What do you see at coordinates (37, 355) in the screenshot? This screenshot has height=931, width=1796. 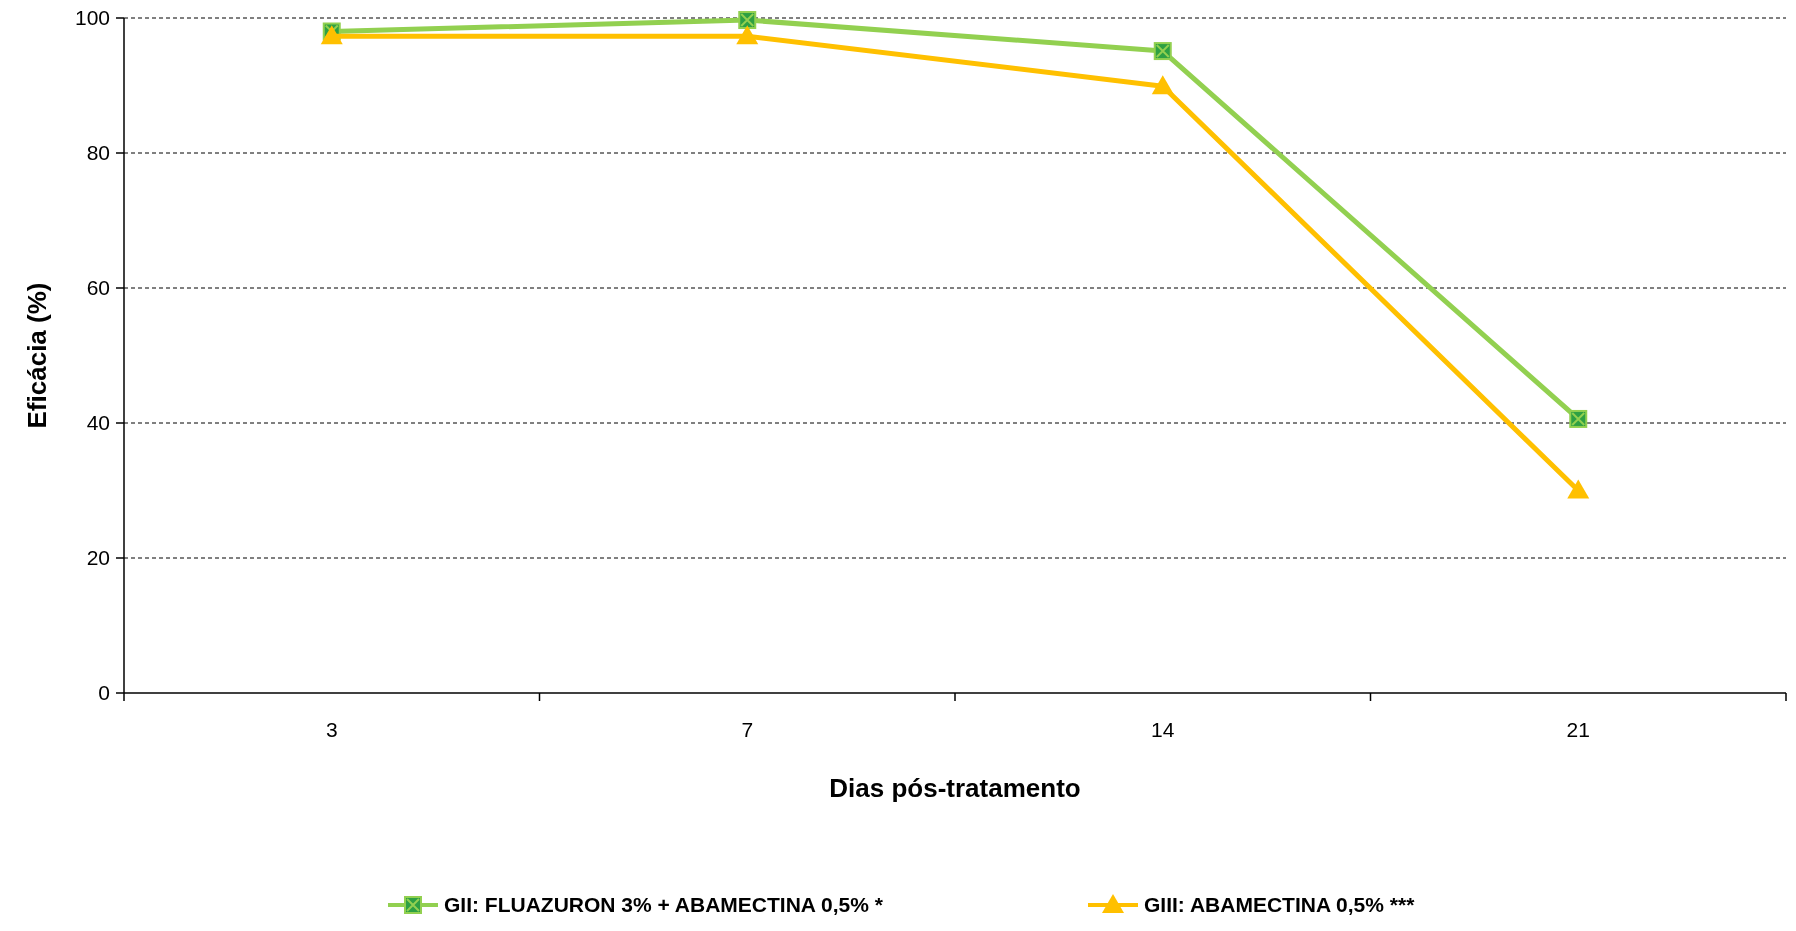 I see `y-axis-title: Eficácia (%)` at bounding box center [37, 355].